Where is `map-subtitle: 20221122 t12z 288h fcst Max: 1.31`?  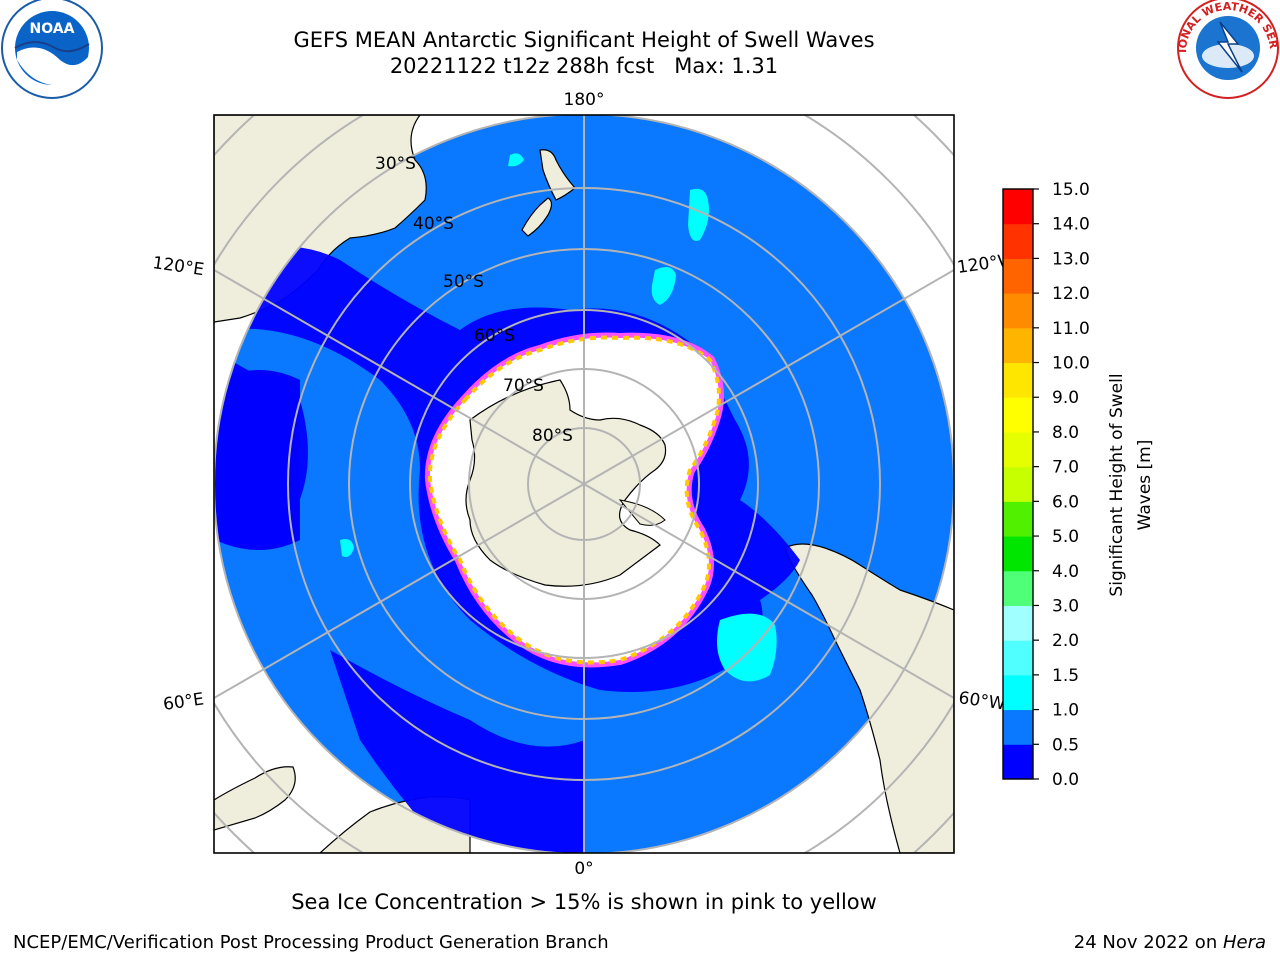 map-subtitle: 20221122 t12z 288h fcst Max: 1.31 is located at coordinates (584, 66).